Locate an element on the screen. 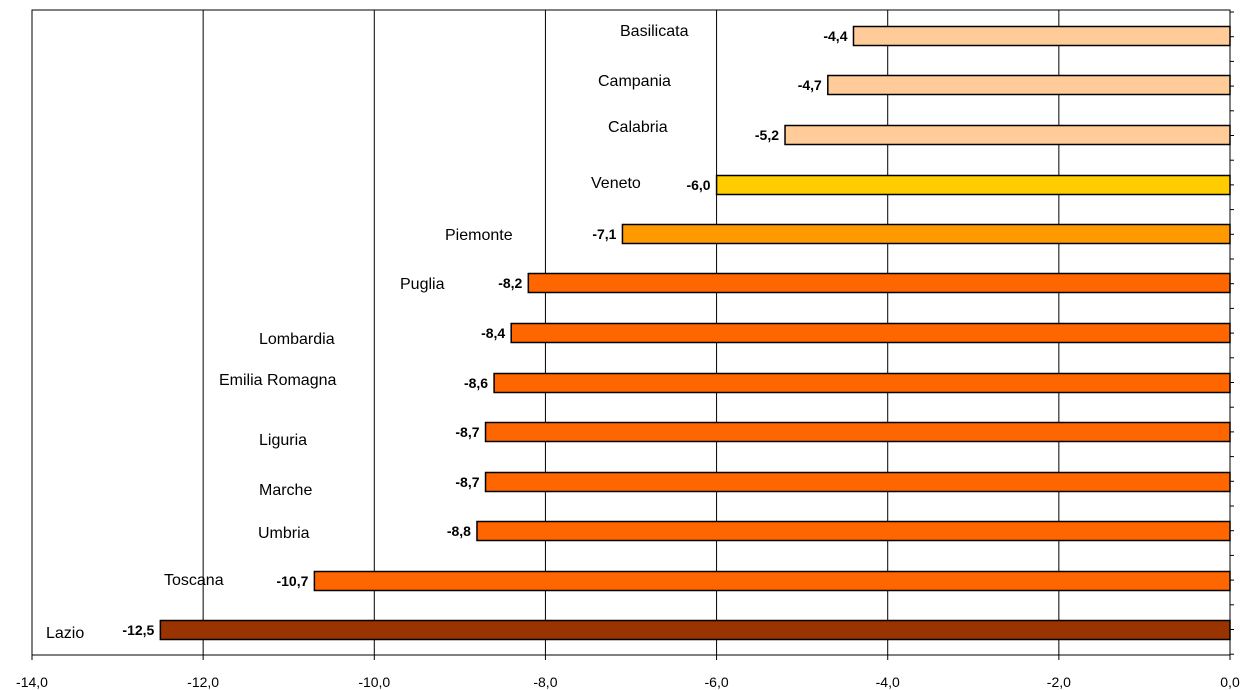 The image size is (1245, 690). x-tick-label: -12,0 is located at coordinates (203, 682).